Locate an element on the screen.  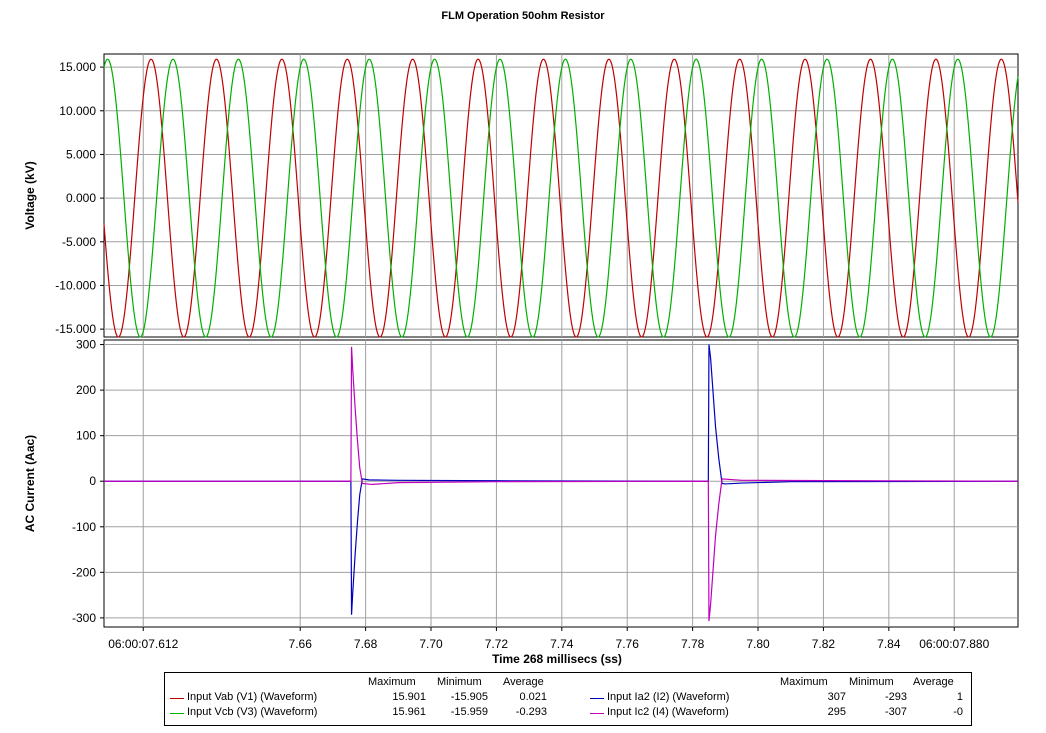
y-tick-label: -300 is located at coordinates (84, 618).